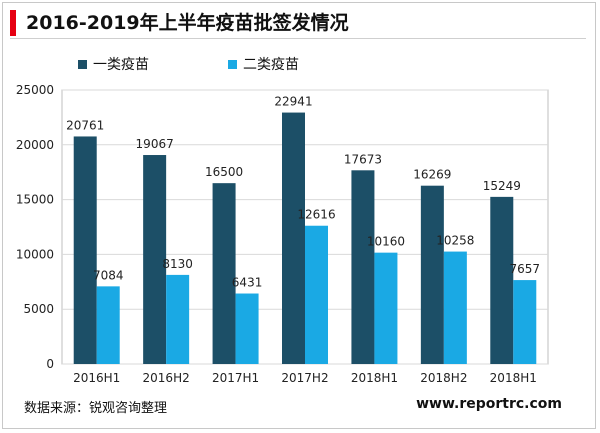 The image size is (600, 433). What do you see at coordinates (121, 65) in the screenshot?
I see `legend-label-series-1: 一类疫苗` at bounding box center [121, 65].